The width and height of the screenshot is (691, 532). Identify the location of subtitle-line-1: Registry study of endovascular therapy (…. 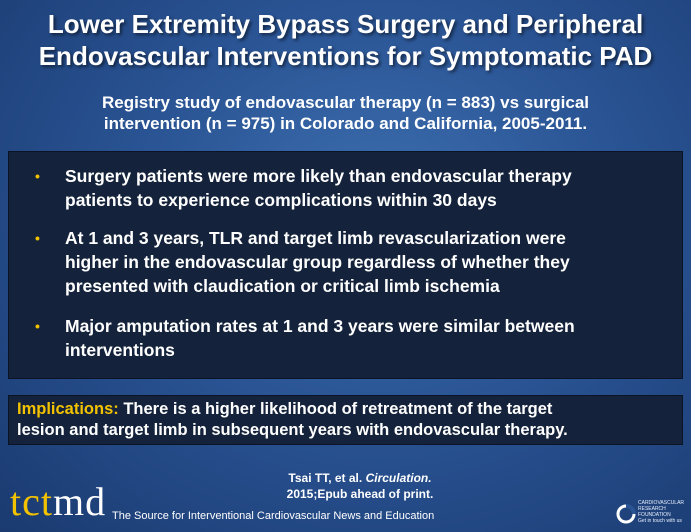
(345, 102).